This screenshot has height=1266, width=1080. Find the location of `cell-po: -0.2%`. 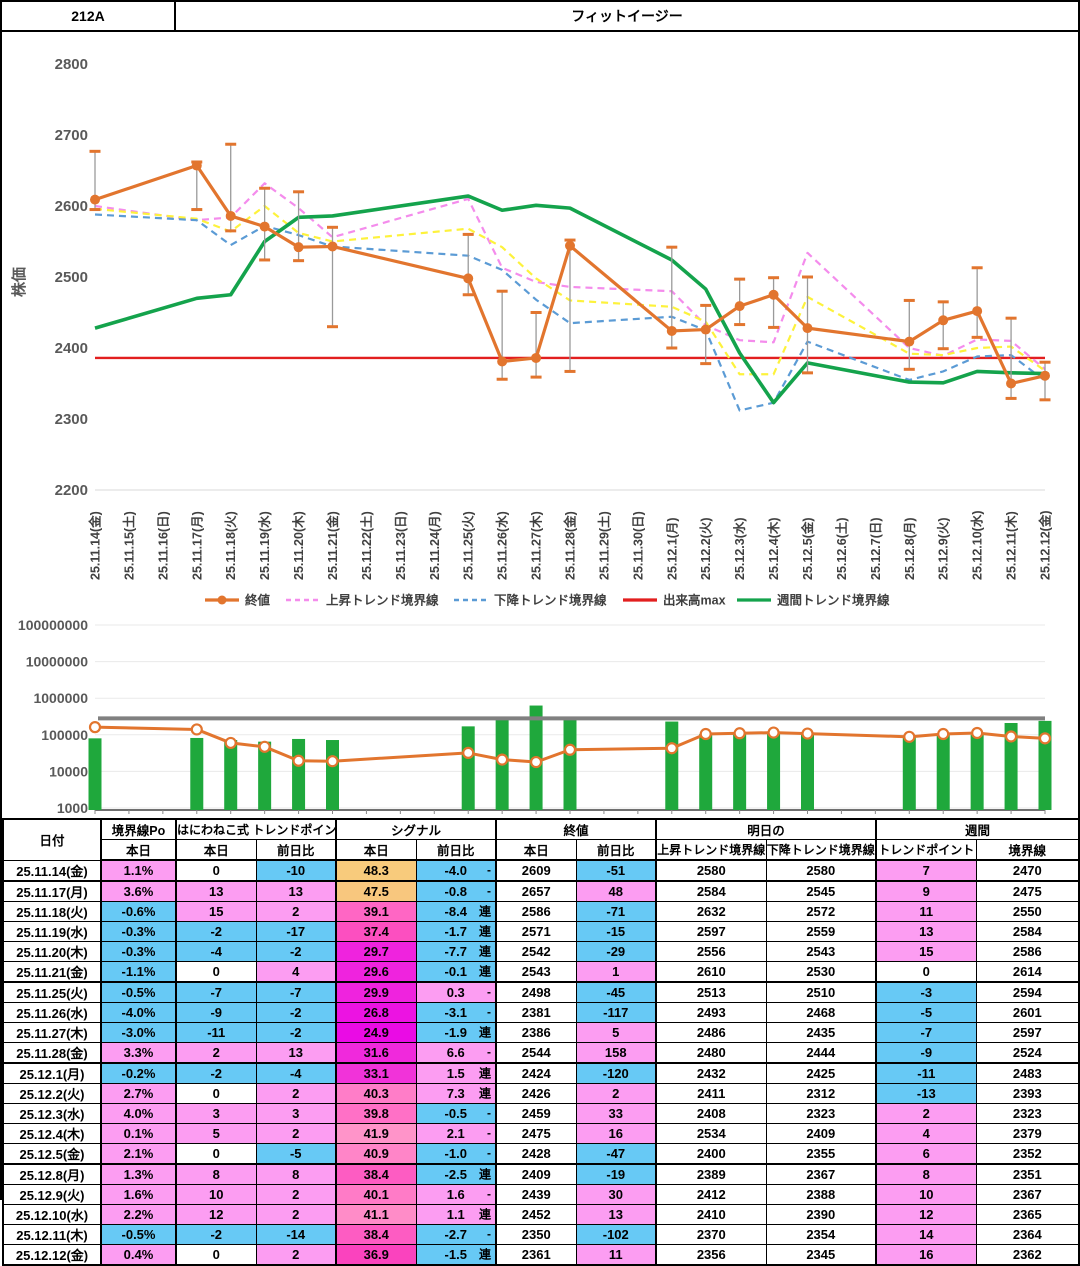

cell-po: -0.2% is located at coordinates (138, 1073).